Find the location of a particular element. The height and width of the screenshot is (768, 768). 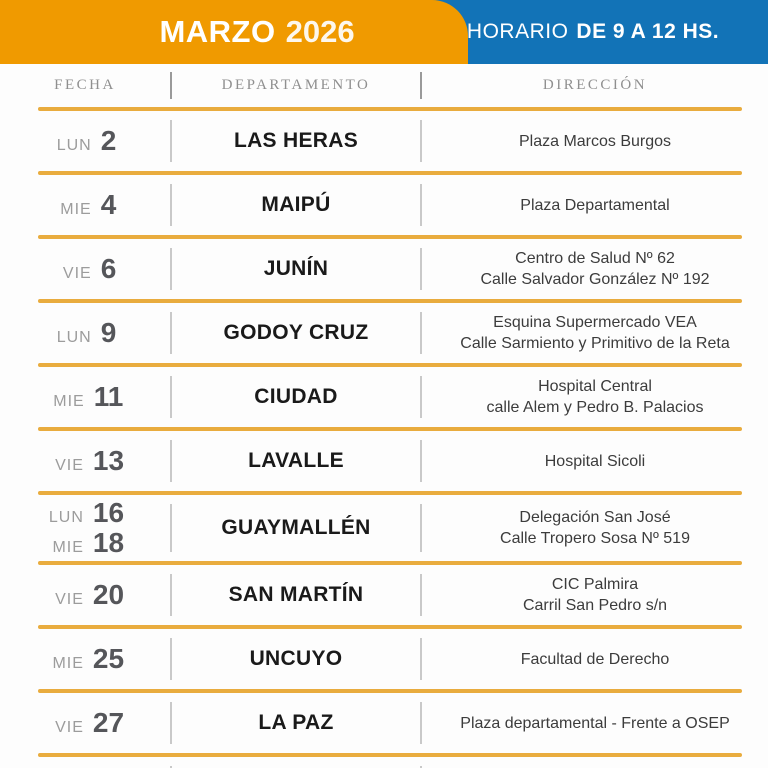

address-cell: Hospital Sicoli is located at coordinates (595, 461).